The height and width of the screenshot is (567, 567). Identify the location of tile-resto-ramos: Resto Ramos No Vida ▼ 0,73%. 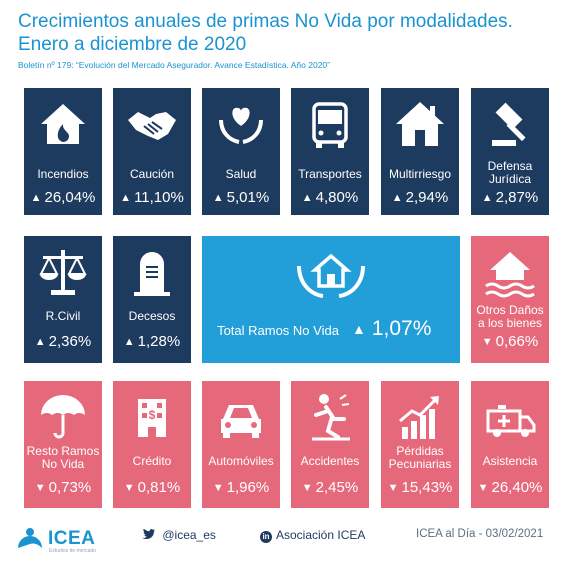
(63, 444).